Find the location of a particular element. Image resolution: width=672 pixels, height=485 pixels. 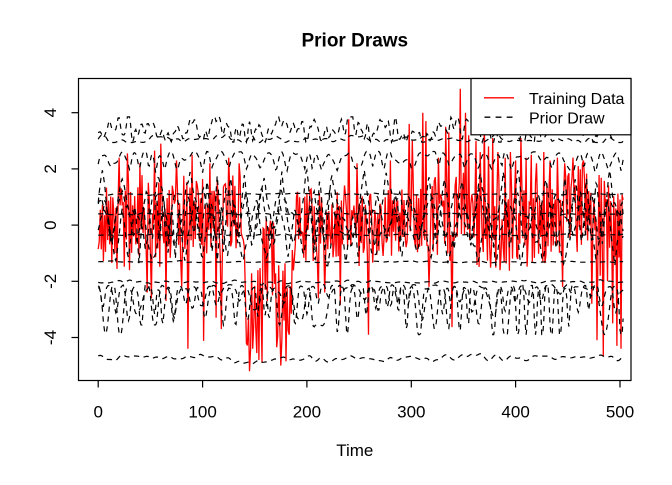

svg-text: 500 is located at coordinates (620, 411).